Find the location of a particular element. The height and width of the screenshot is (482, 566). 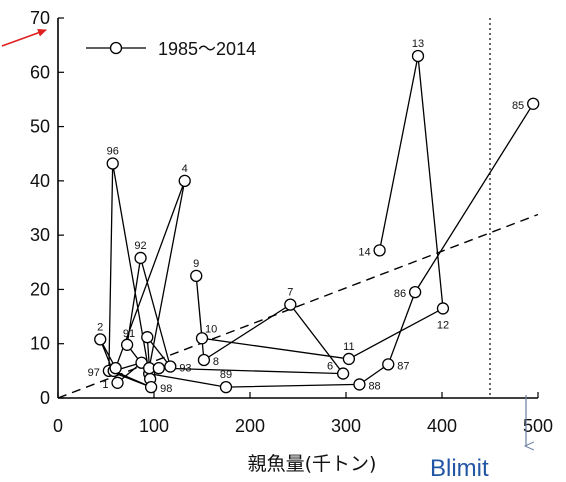

point-label: 85 is located at coordinates (518, 106).